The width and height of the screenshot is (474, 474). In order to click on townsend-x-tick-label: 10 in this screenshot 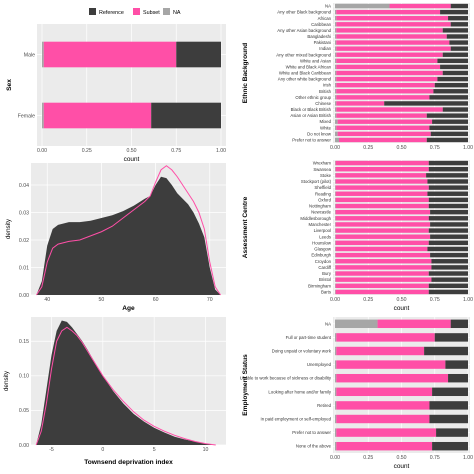, I will do `click(206, 450)`.